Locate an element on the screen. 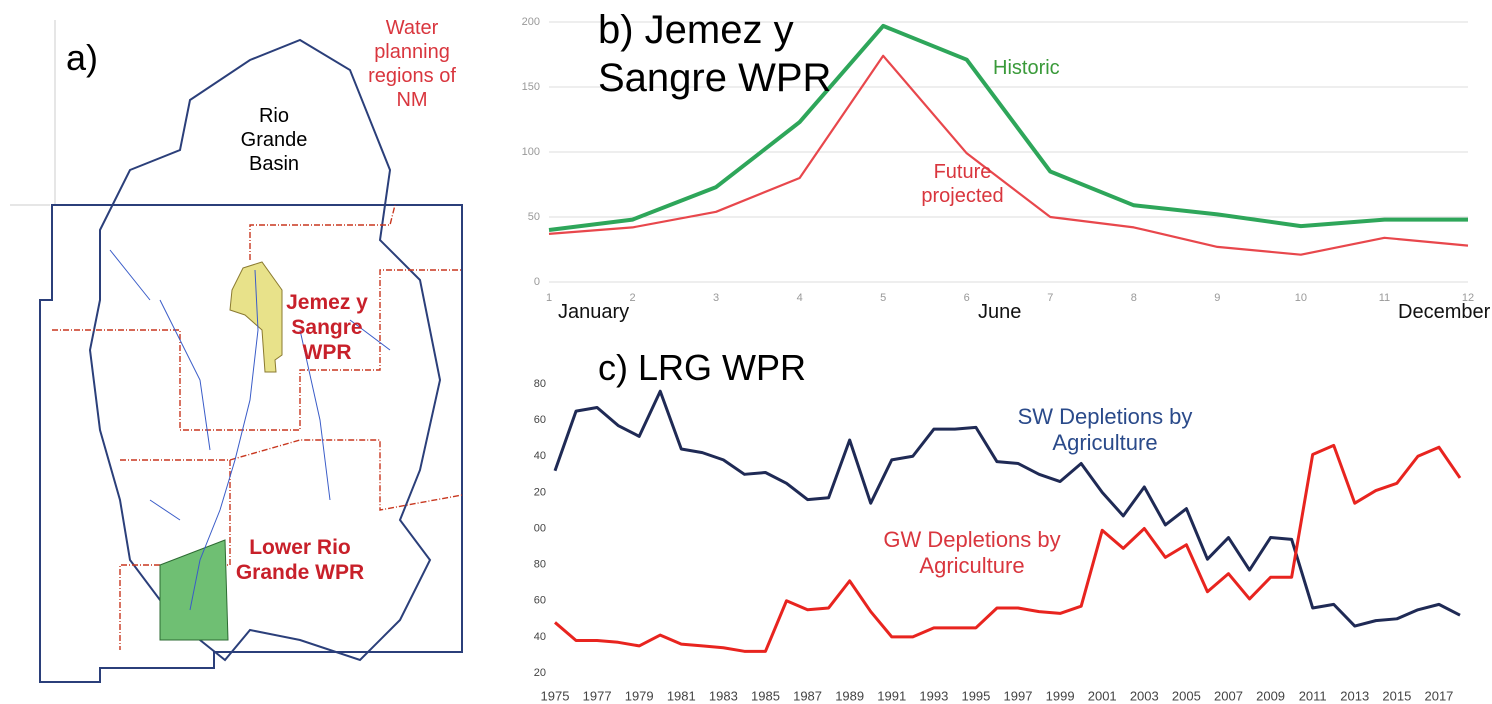  series-label: Future projected is located at coordinates (962, 184).